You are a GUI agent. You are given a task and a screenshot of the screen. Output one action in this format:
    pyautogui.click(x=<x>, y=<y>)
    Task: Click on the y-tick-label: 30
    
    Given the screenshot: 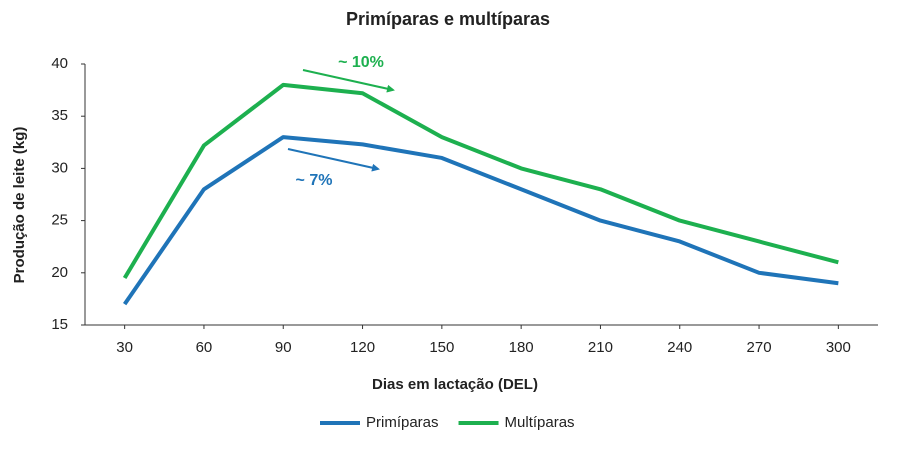 What is the action you would take?
    pyautogui.click(x=59, y=167)
    